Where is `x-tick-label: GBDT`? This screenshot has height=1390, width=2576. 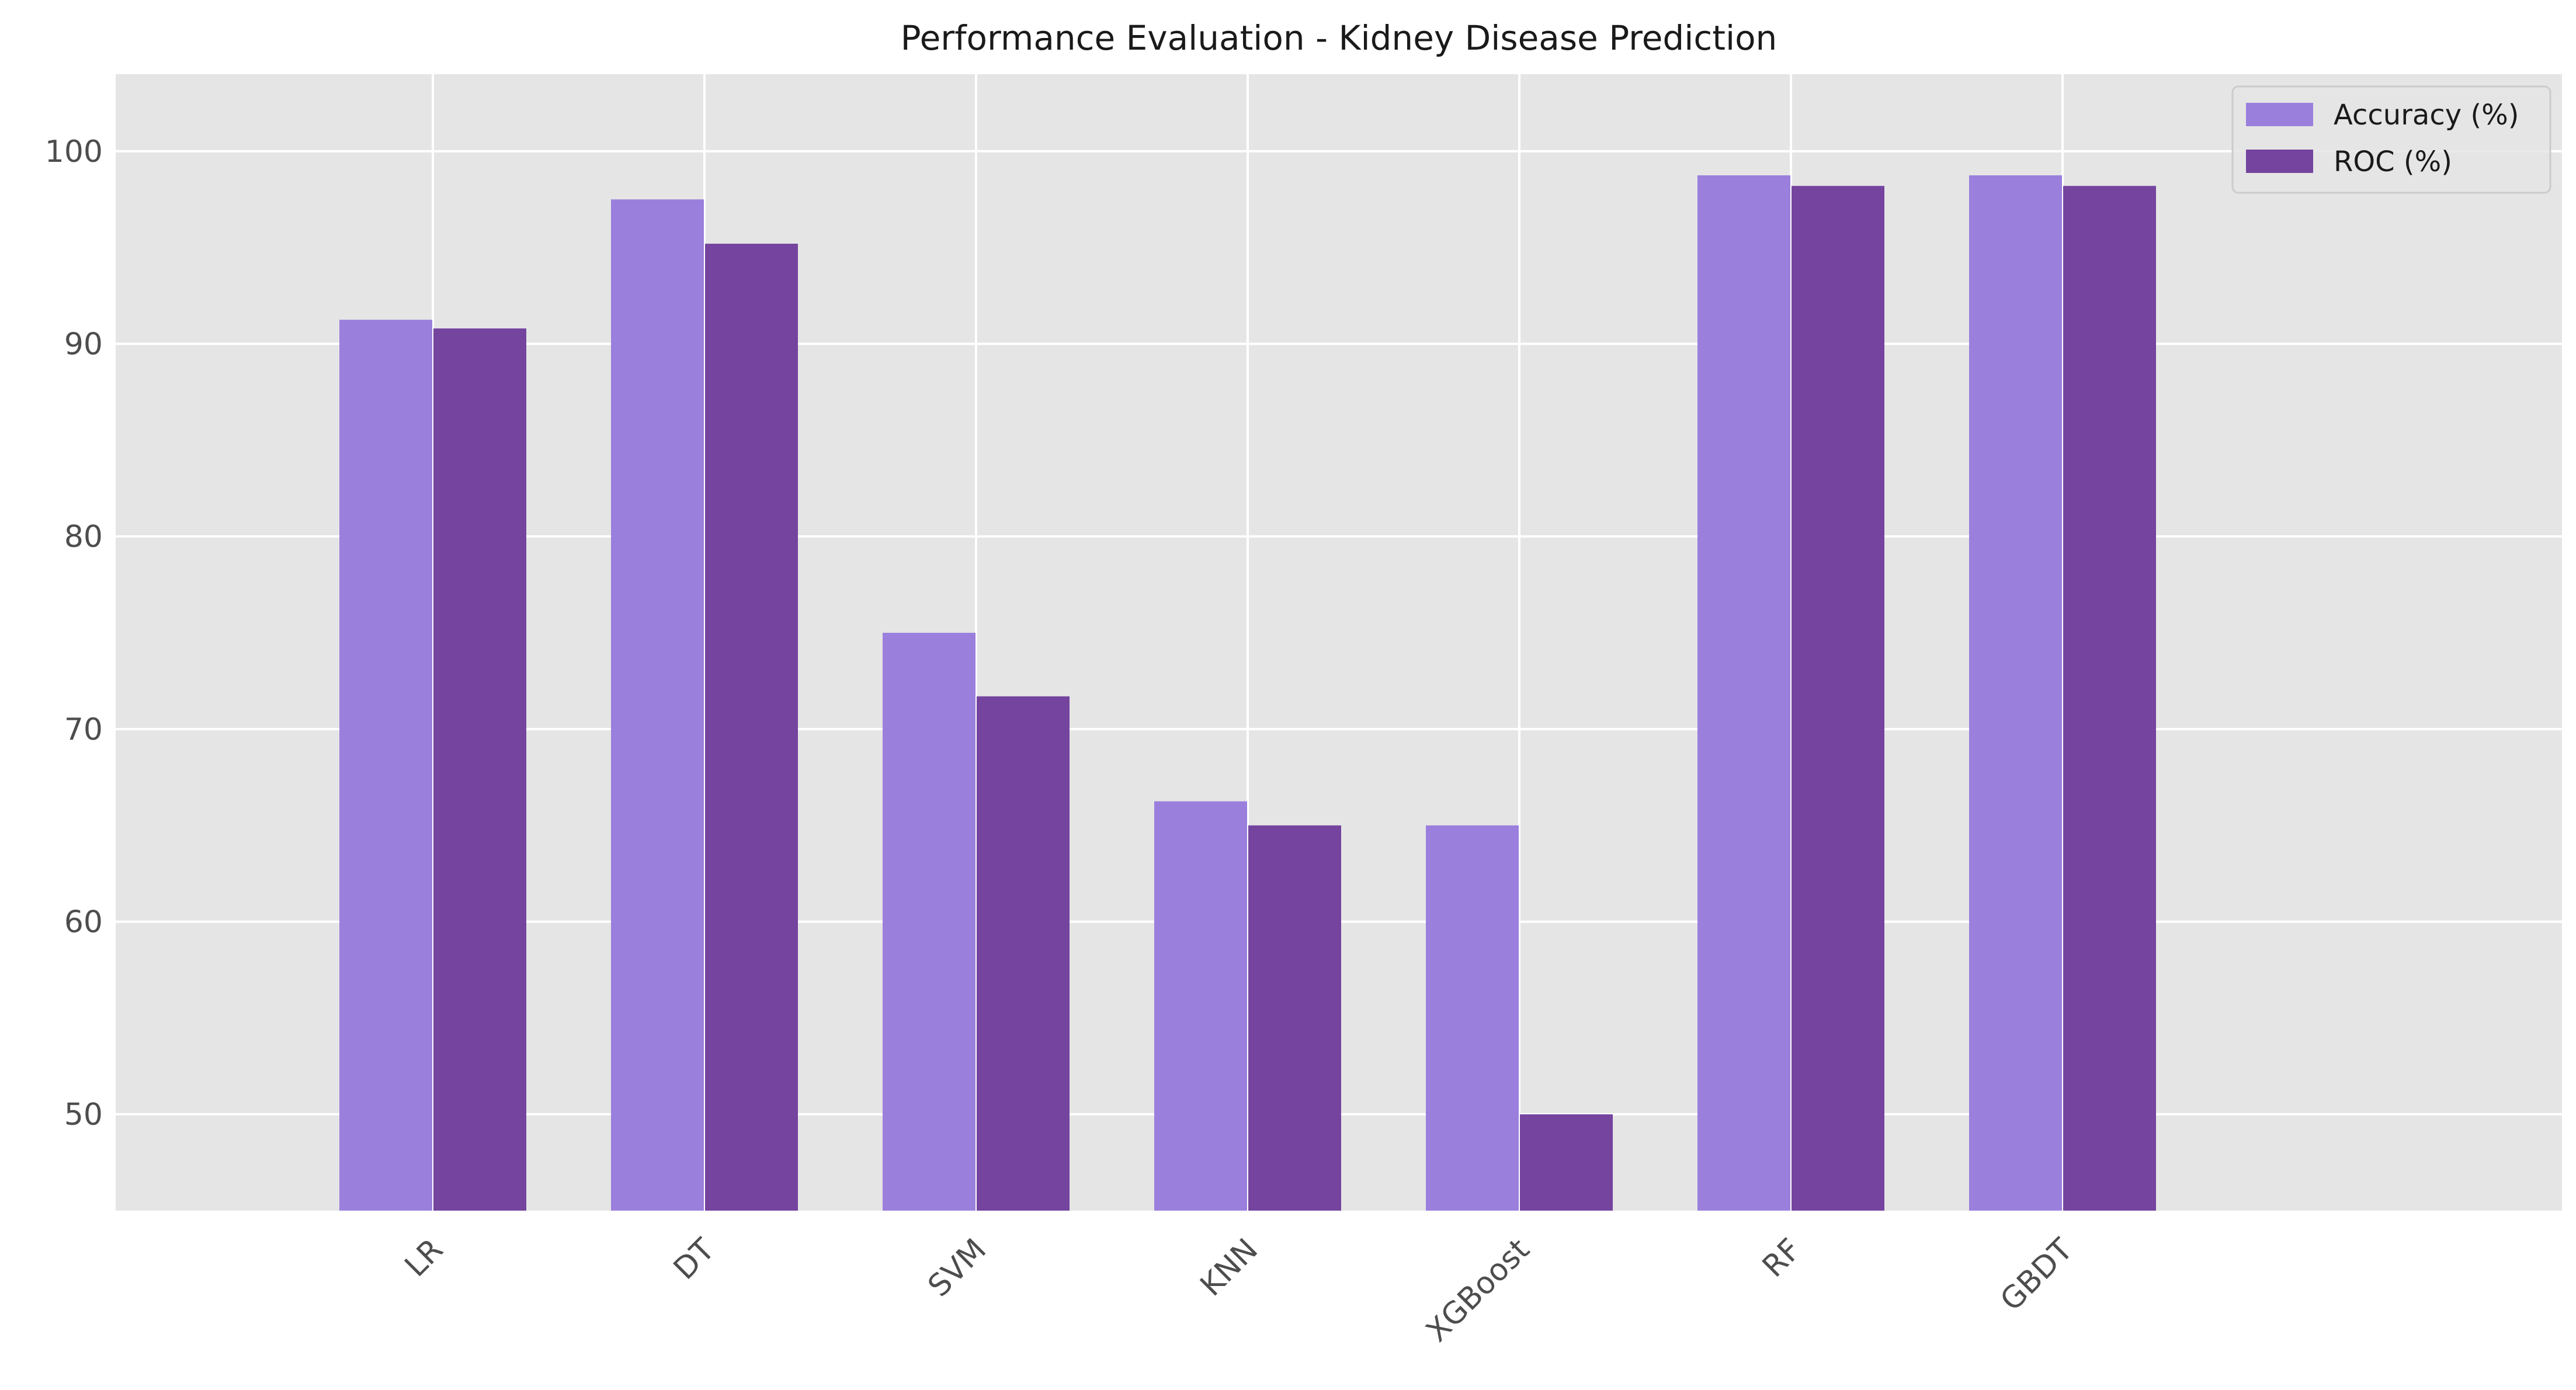
x-tick-label: GBDT is located at coordinates (2036, 1275).